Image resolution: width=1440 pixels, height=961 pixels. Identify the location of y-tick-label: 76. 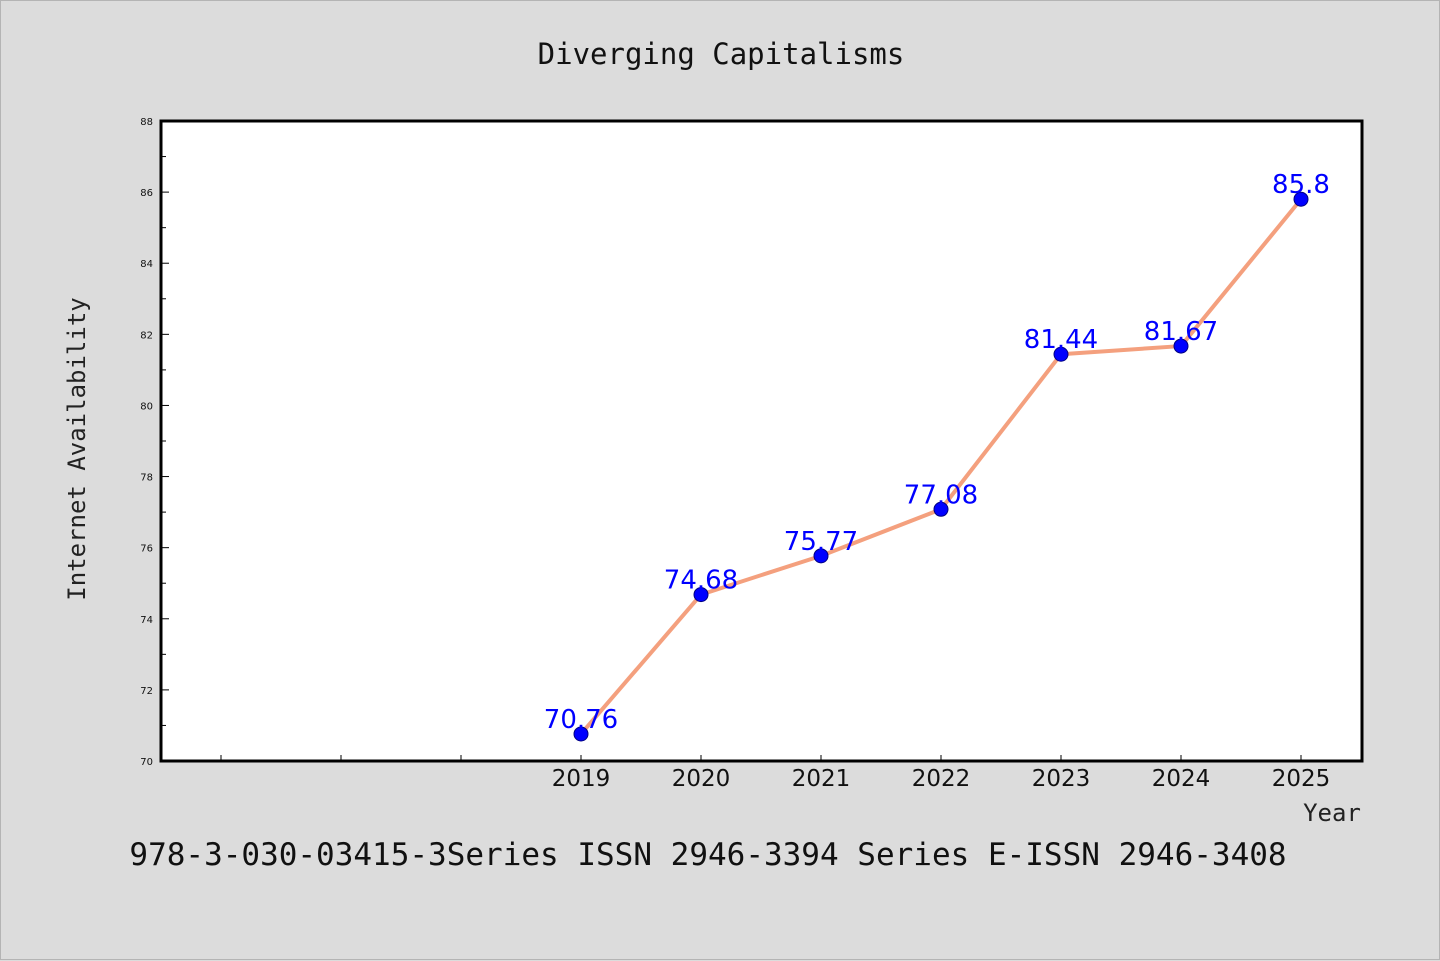
(146, 549).